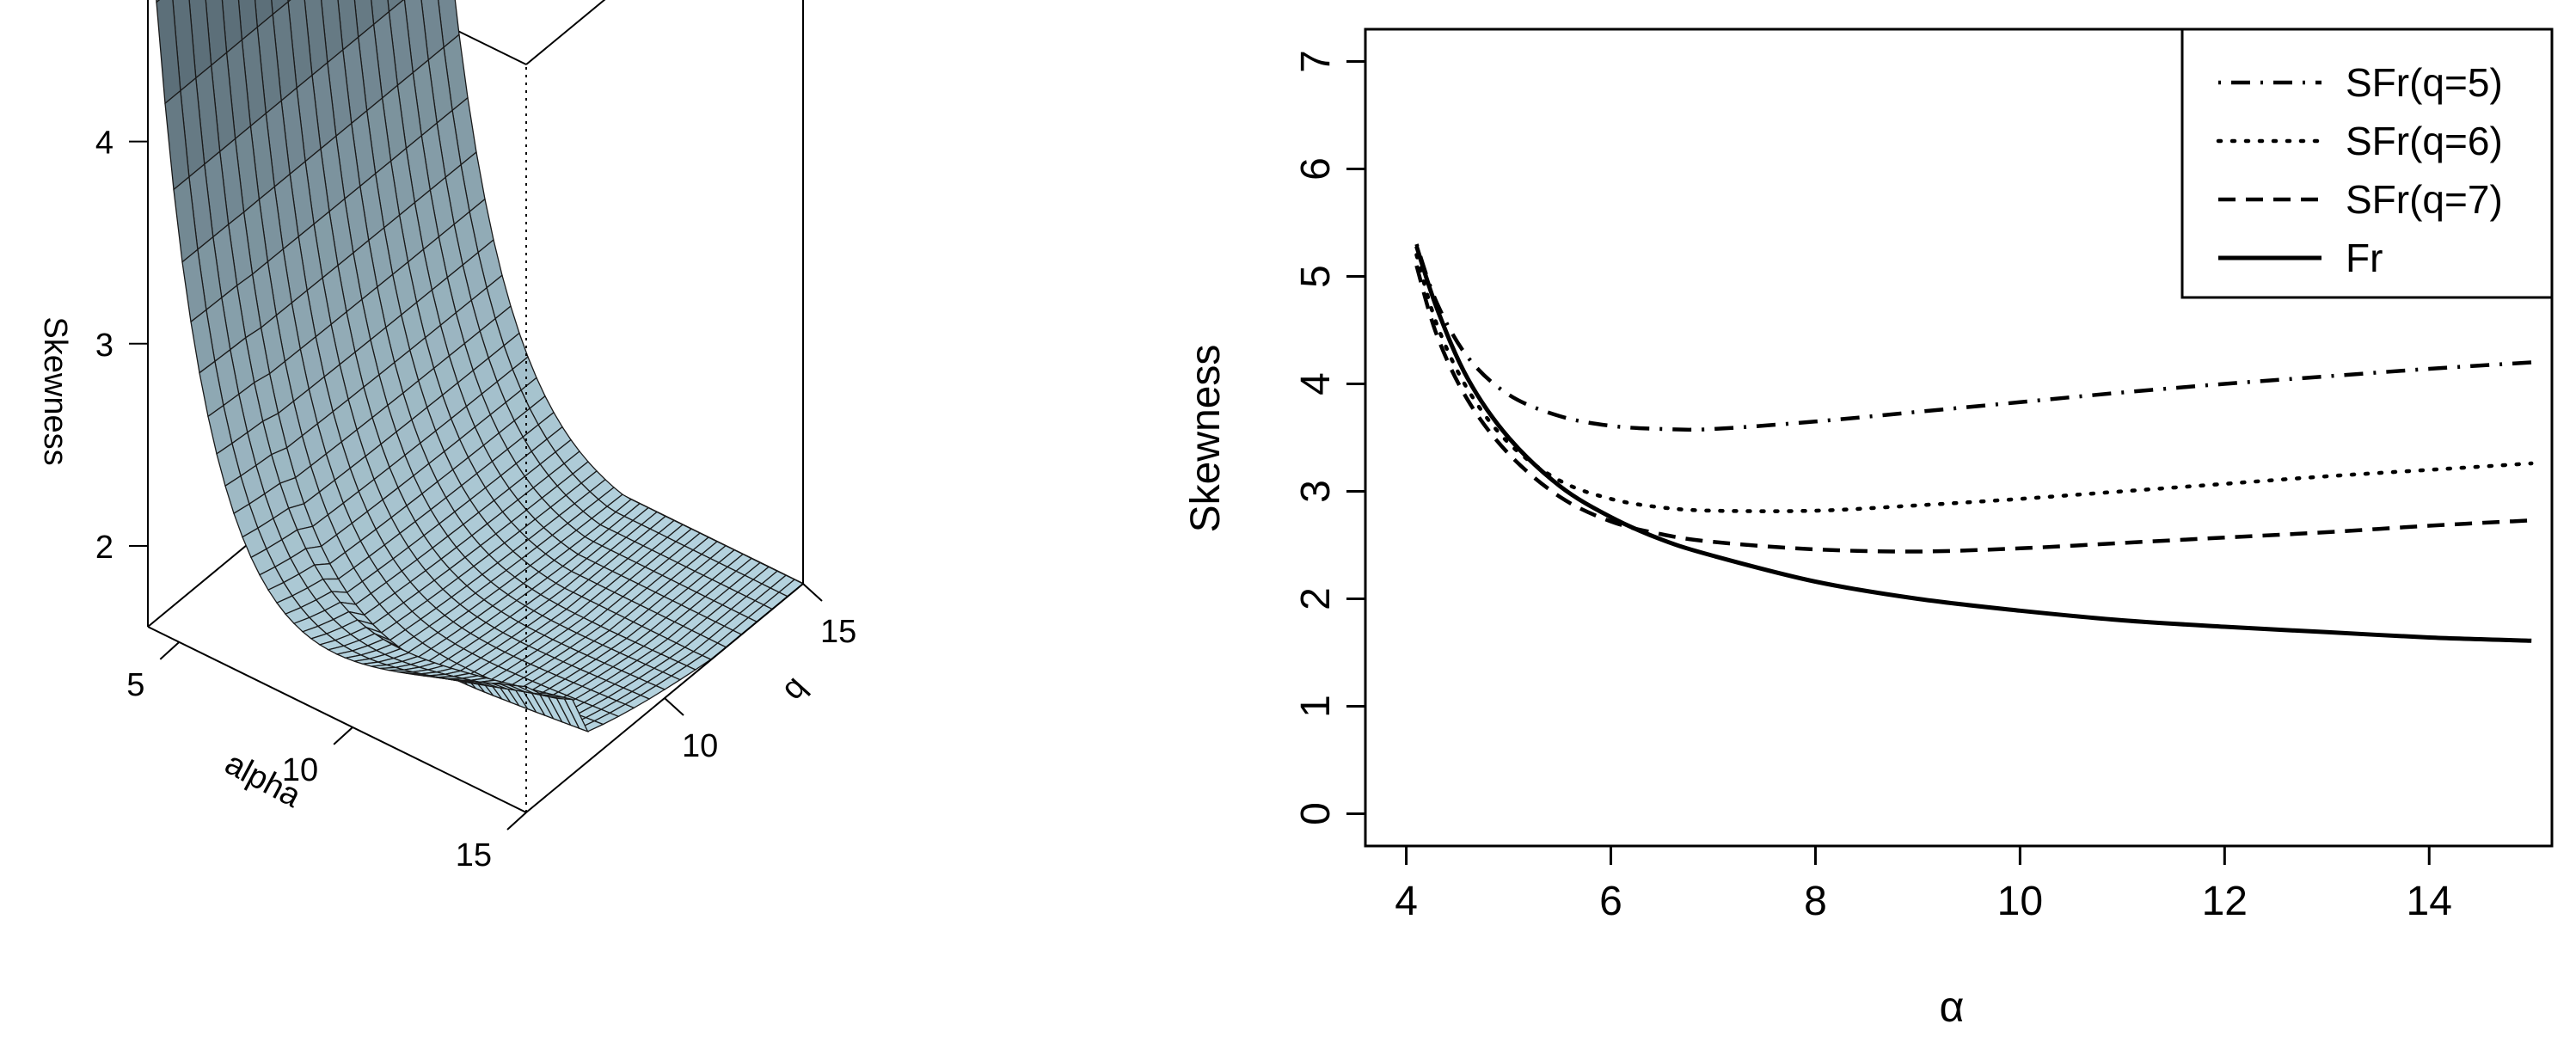 This screenshot has height=1042, width=2576. I want to click on surface-z-axis-label: Skewness, so click(55, 391).